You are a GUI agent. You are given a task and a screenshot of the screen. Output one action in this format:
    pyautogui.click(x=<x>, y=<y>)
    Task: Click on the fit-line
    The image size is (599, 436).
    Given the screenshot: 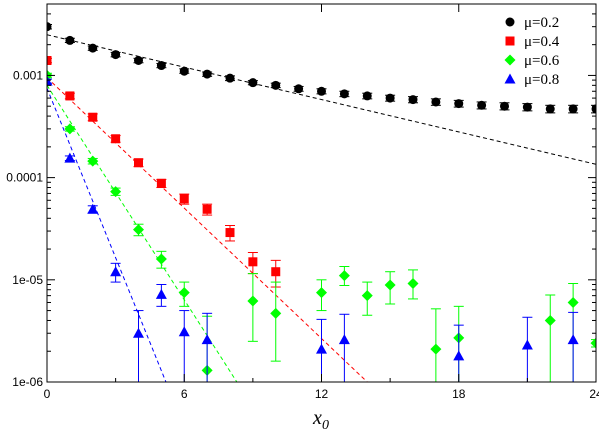 What is the action you would take?
    pyautogui.click(x=107, y=235)
    